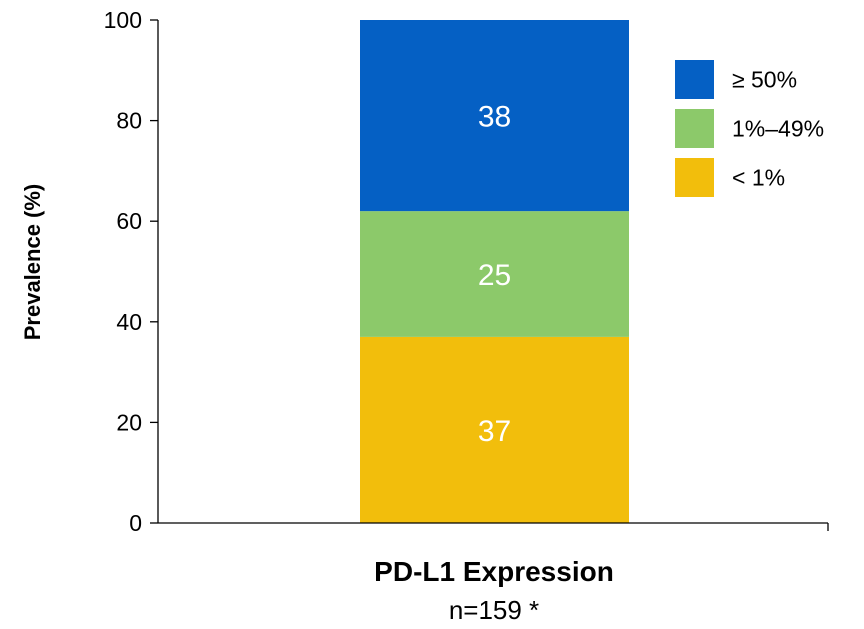 This screenshot has width=864, height=629. I want to click on y-axis-label: Prevalence (%), so click(32, 262).